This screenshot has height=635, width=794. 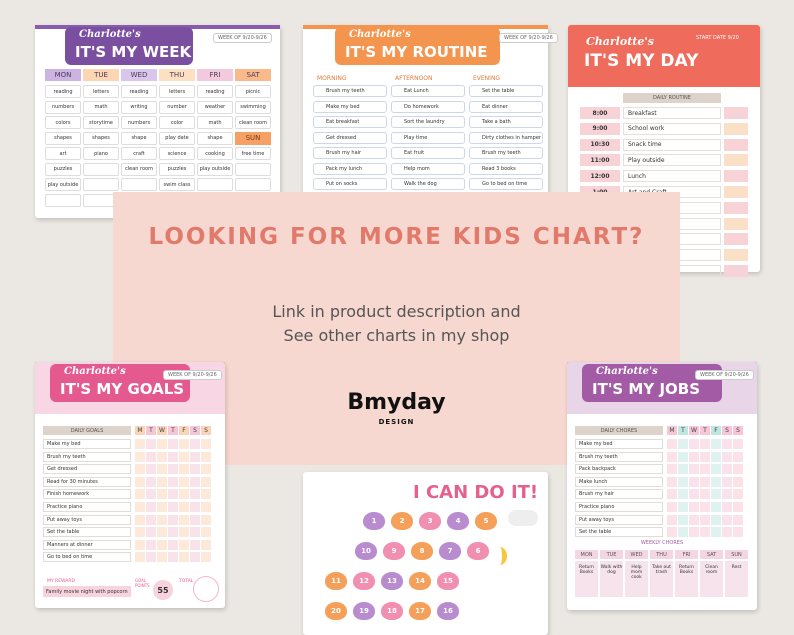 I want to click on day-header: FRI, so click(x=215, y=75).